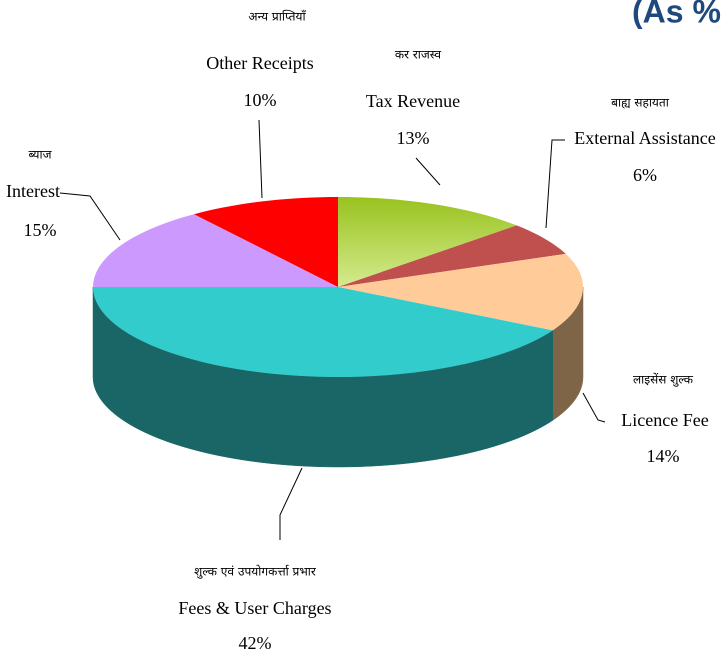  I want to click on label-hindi: ब्याज, so click(41, 155).